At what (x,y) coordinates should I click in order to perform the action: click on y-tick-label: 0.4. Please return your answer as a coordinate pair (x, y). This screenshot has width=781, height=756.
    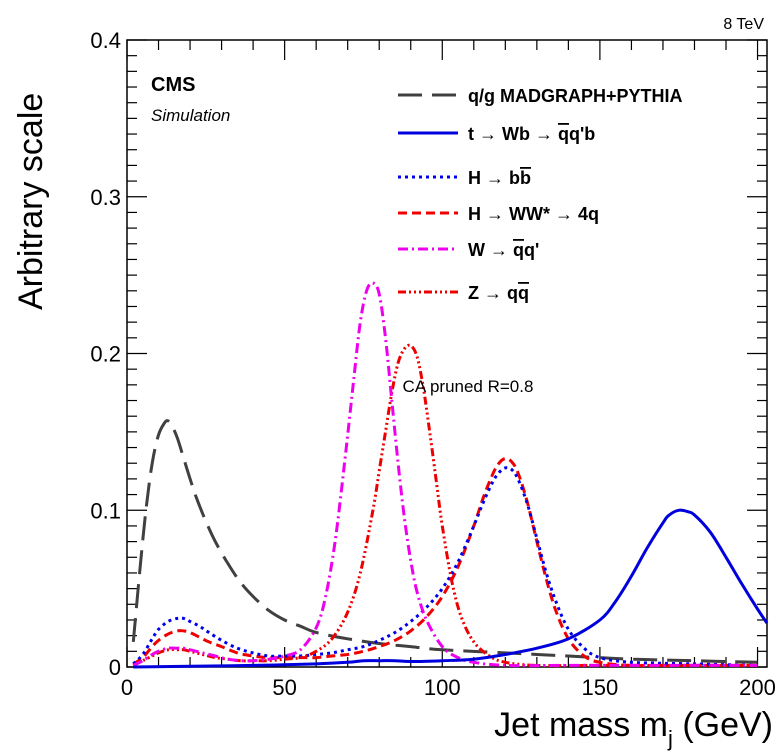
    Looking at the image, I should click on (105, 40).